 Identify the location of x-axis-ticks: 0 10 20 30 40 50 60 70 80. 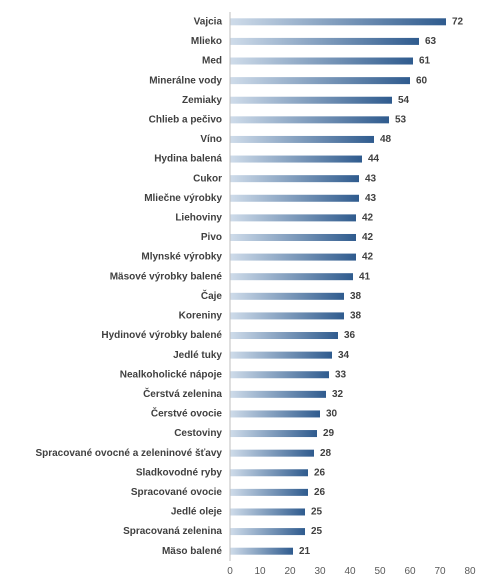
(351, 571).